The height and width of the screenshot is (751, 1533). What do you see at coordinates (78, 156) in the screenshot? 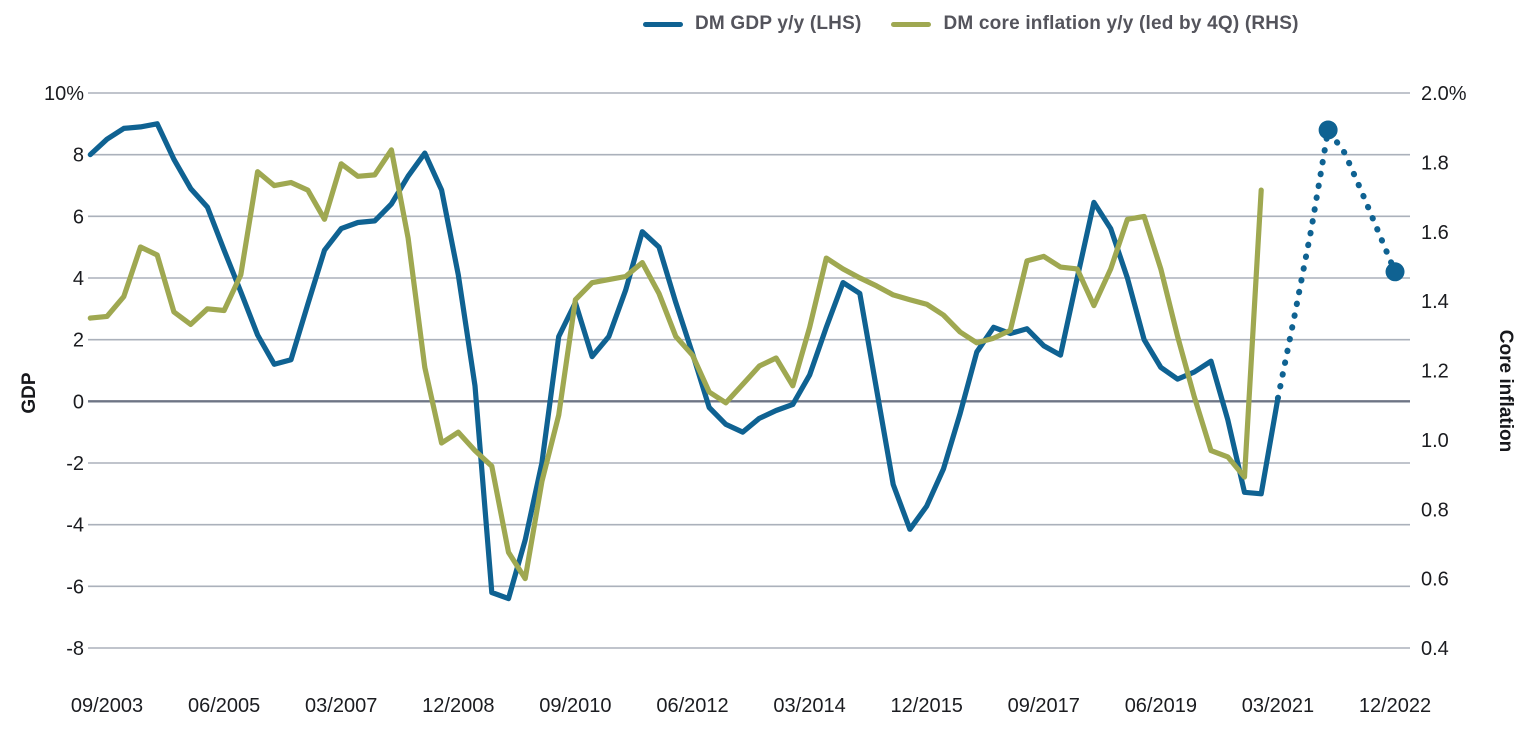
I see `left-tick-label: 8` at bounding box center [78, 156].